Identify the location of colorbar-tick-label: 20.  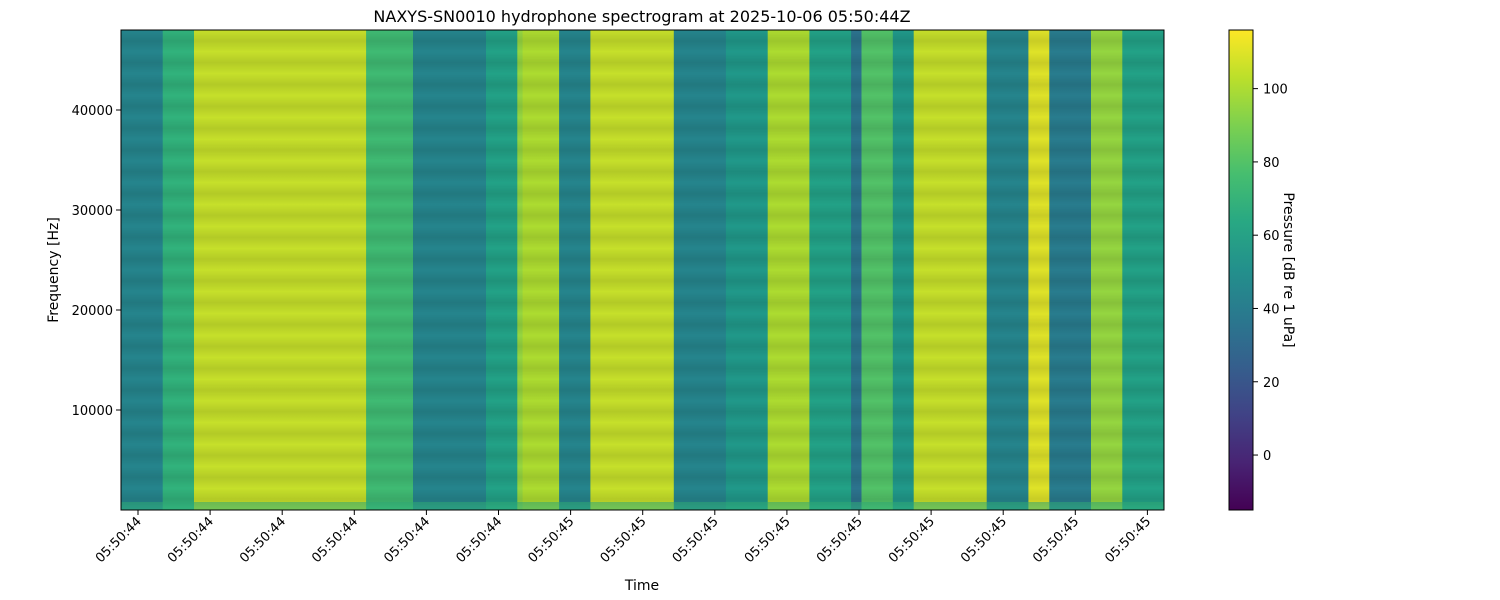
(1271, 383).